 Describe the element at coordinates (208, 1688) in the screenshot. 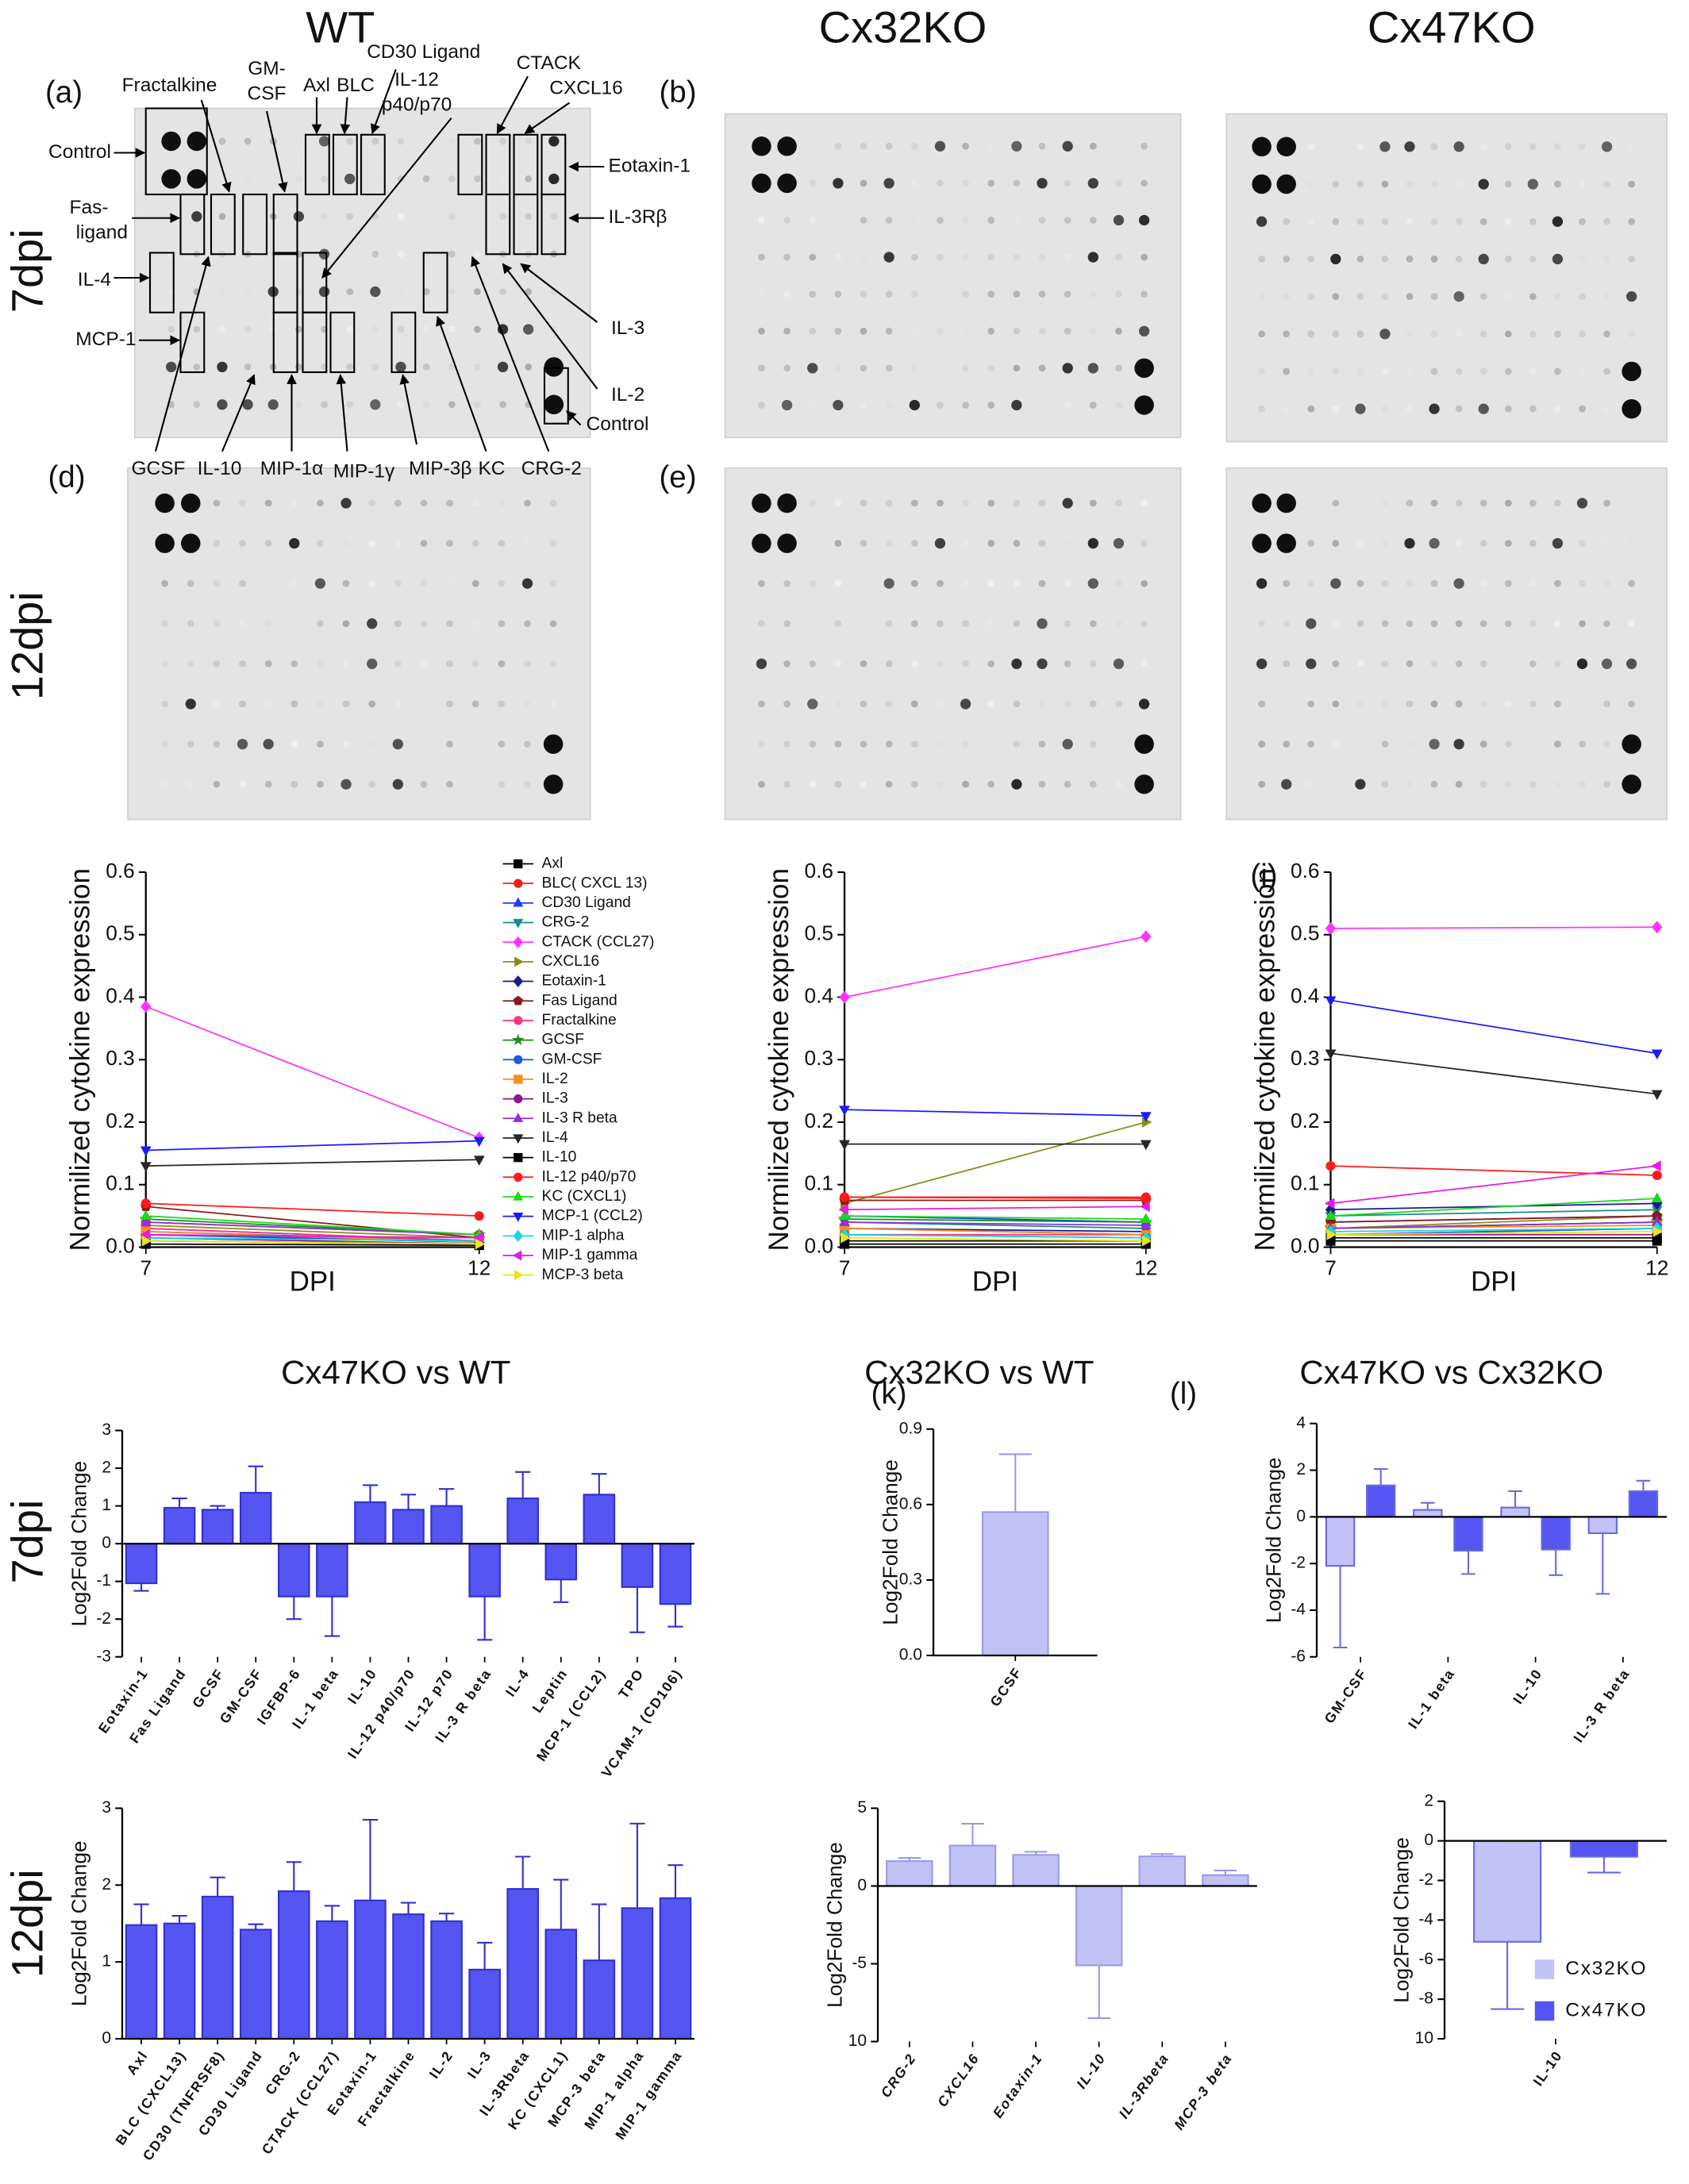

I see `x-tick-label: GCSF` at that location.